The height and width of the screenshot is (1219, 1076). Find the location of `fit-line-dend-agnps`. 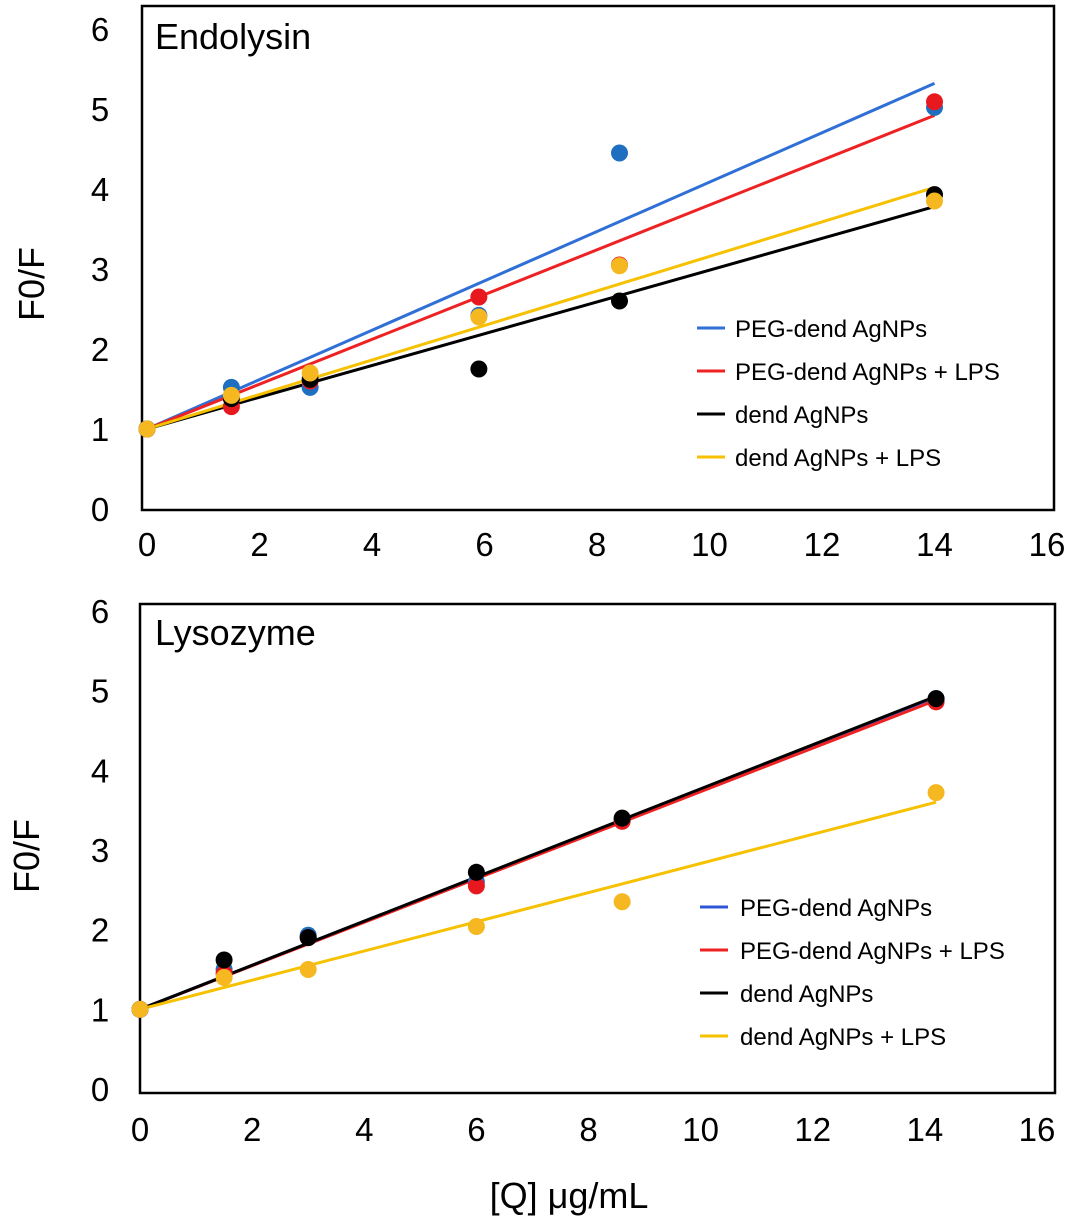

fit-line-dend-agnps is located at coordinates (540, 318).